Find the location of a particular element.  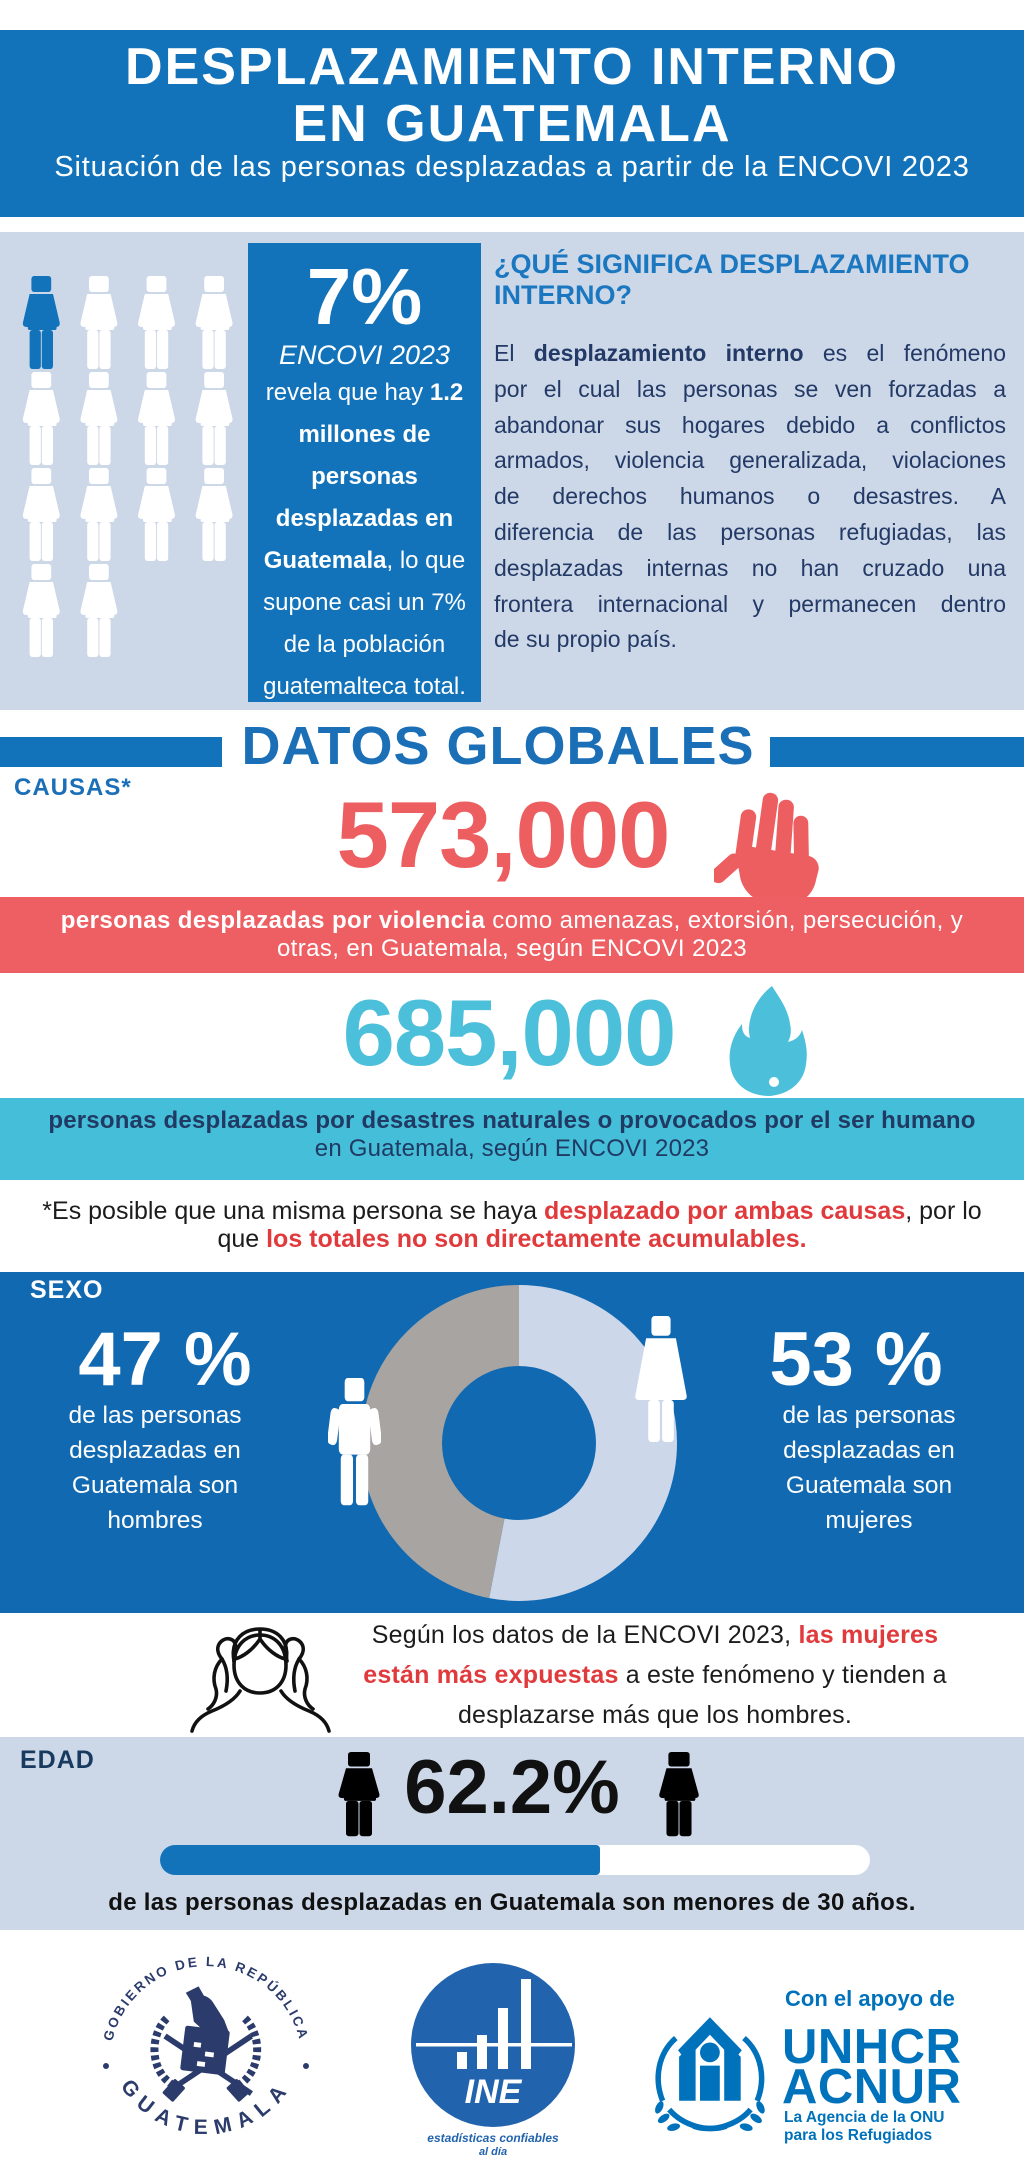

svg-text: Con el apoyo de is located at coordinates (870, 1998).